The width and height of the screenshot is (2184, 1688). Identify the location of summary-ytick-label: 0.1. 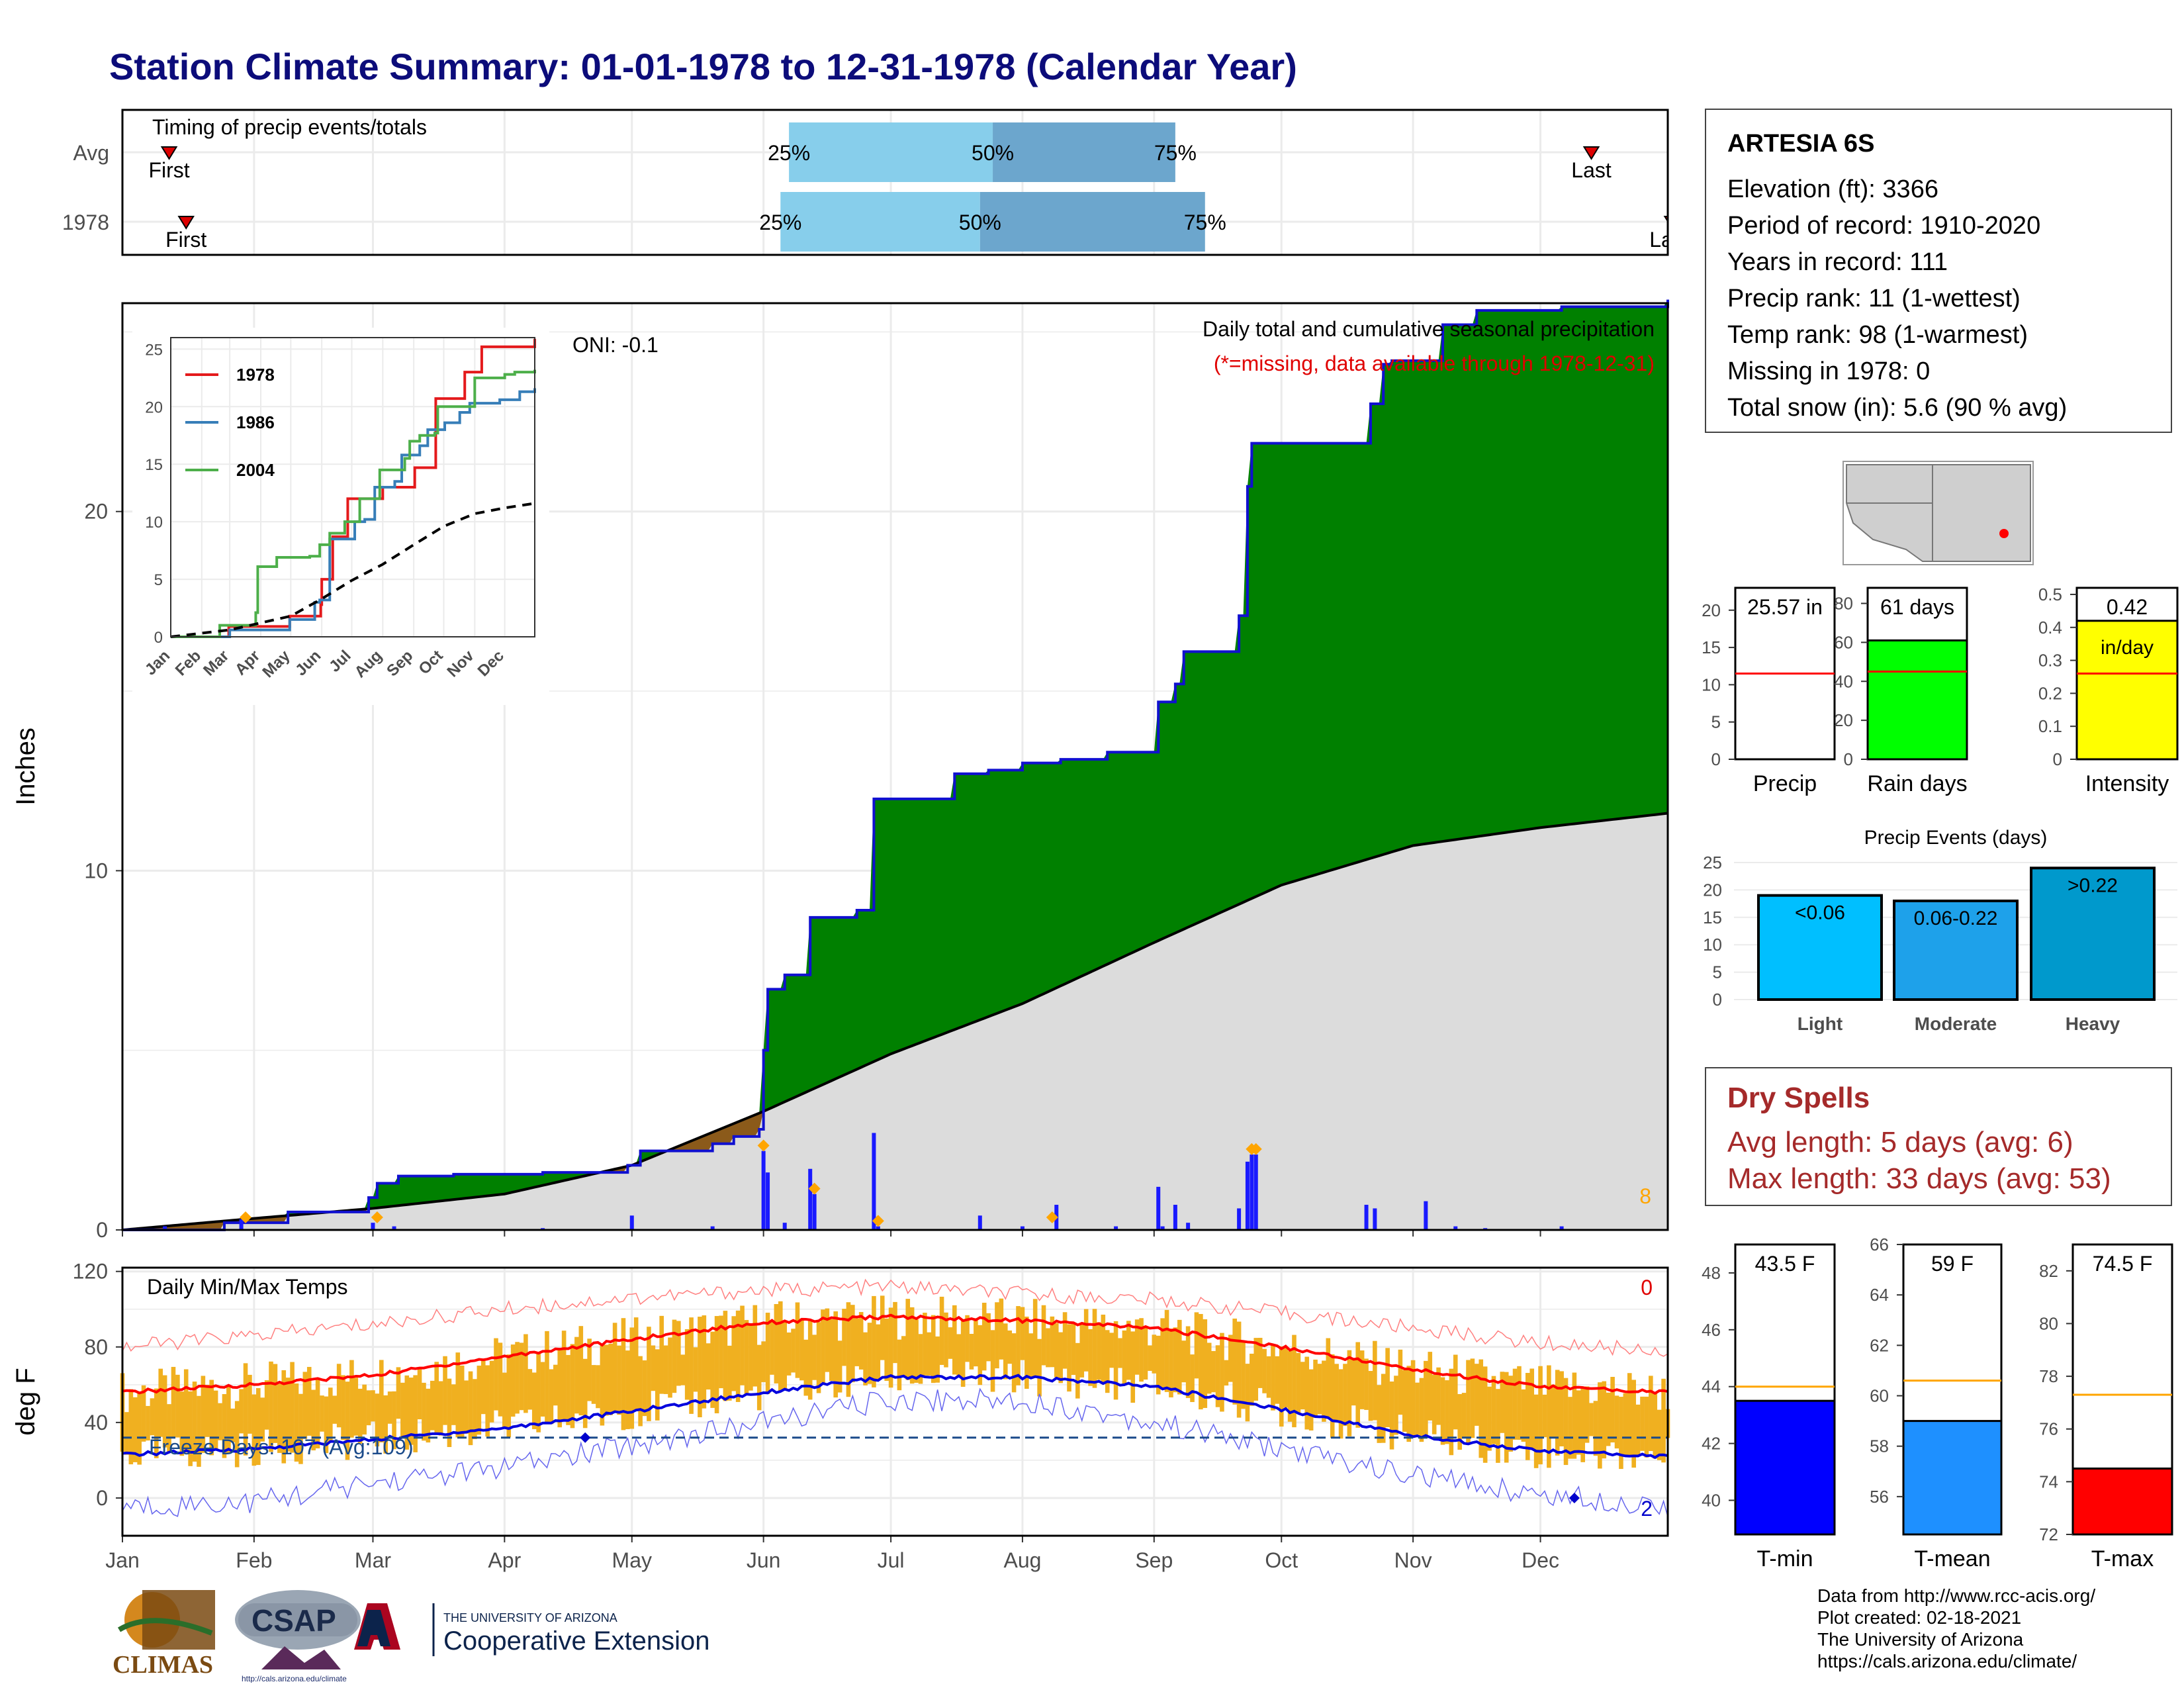
(2050, 726).